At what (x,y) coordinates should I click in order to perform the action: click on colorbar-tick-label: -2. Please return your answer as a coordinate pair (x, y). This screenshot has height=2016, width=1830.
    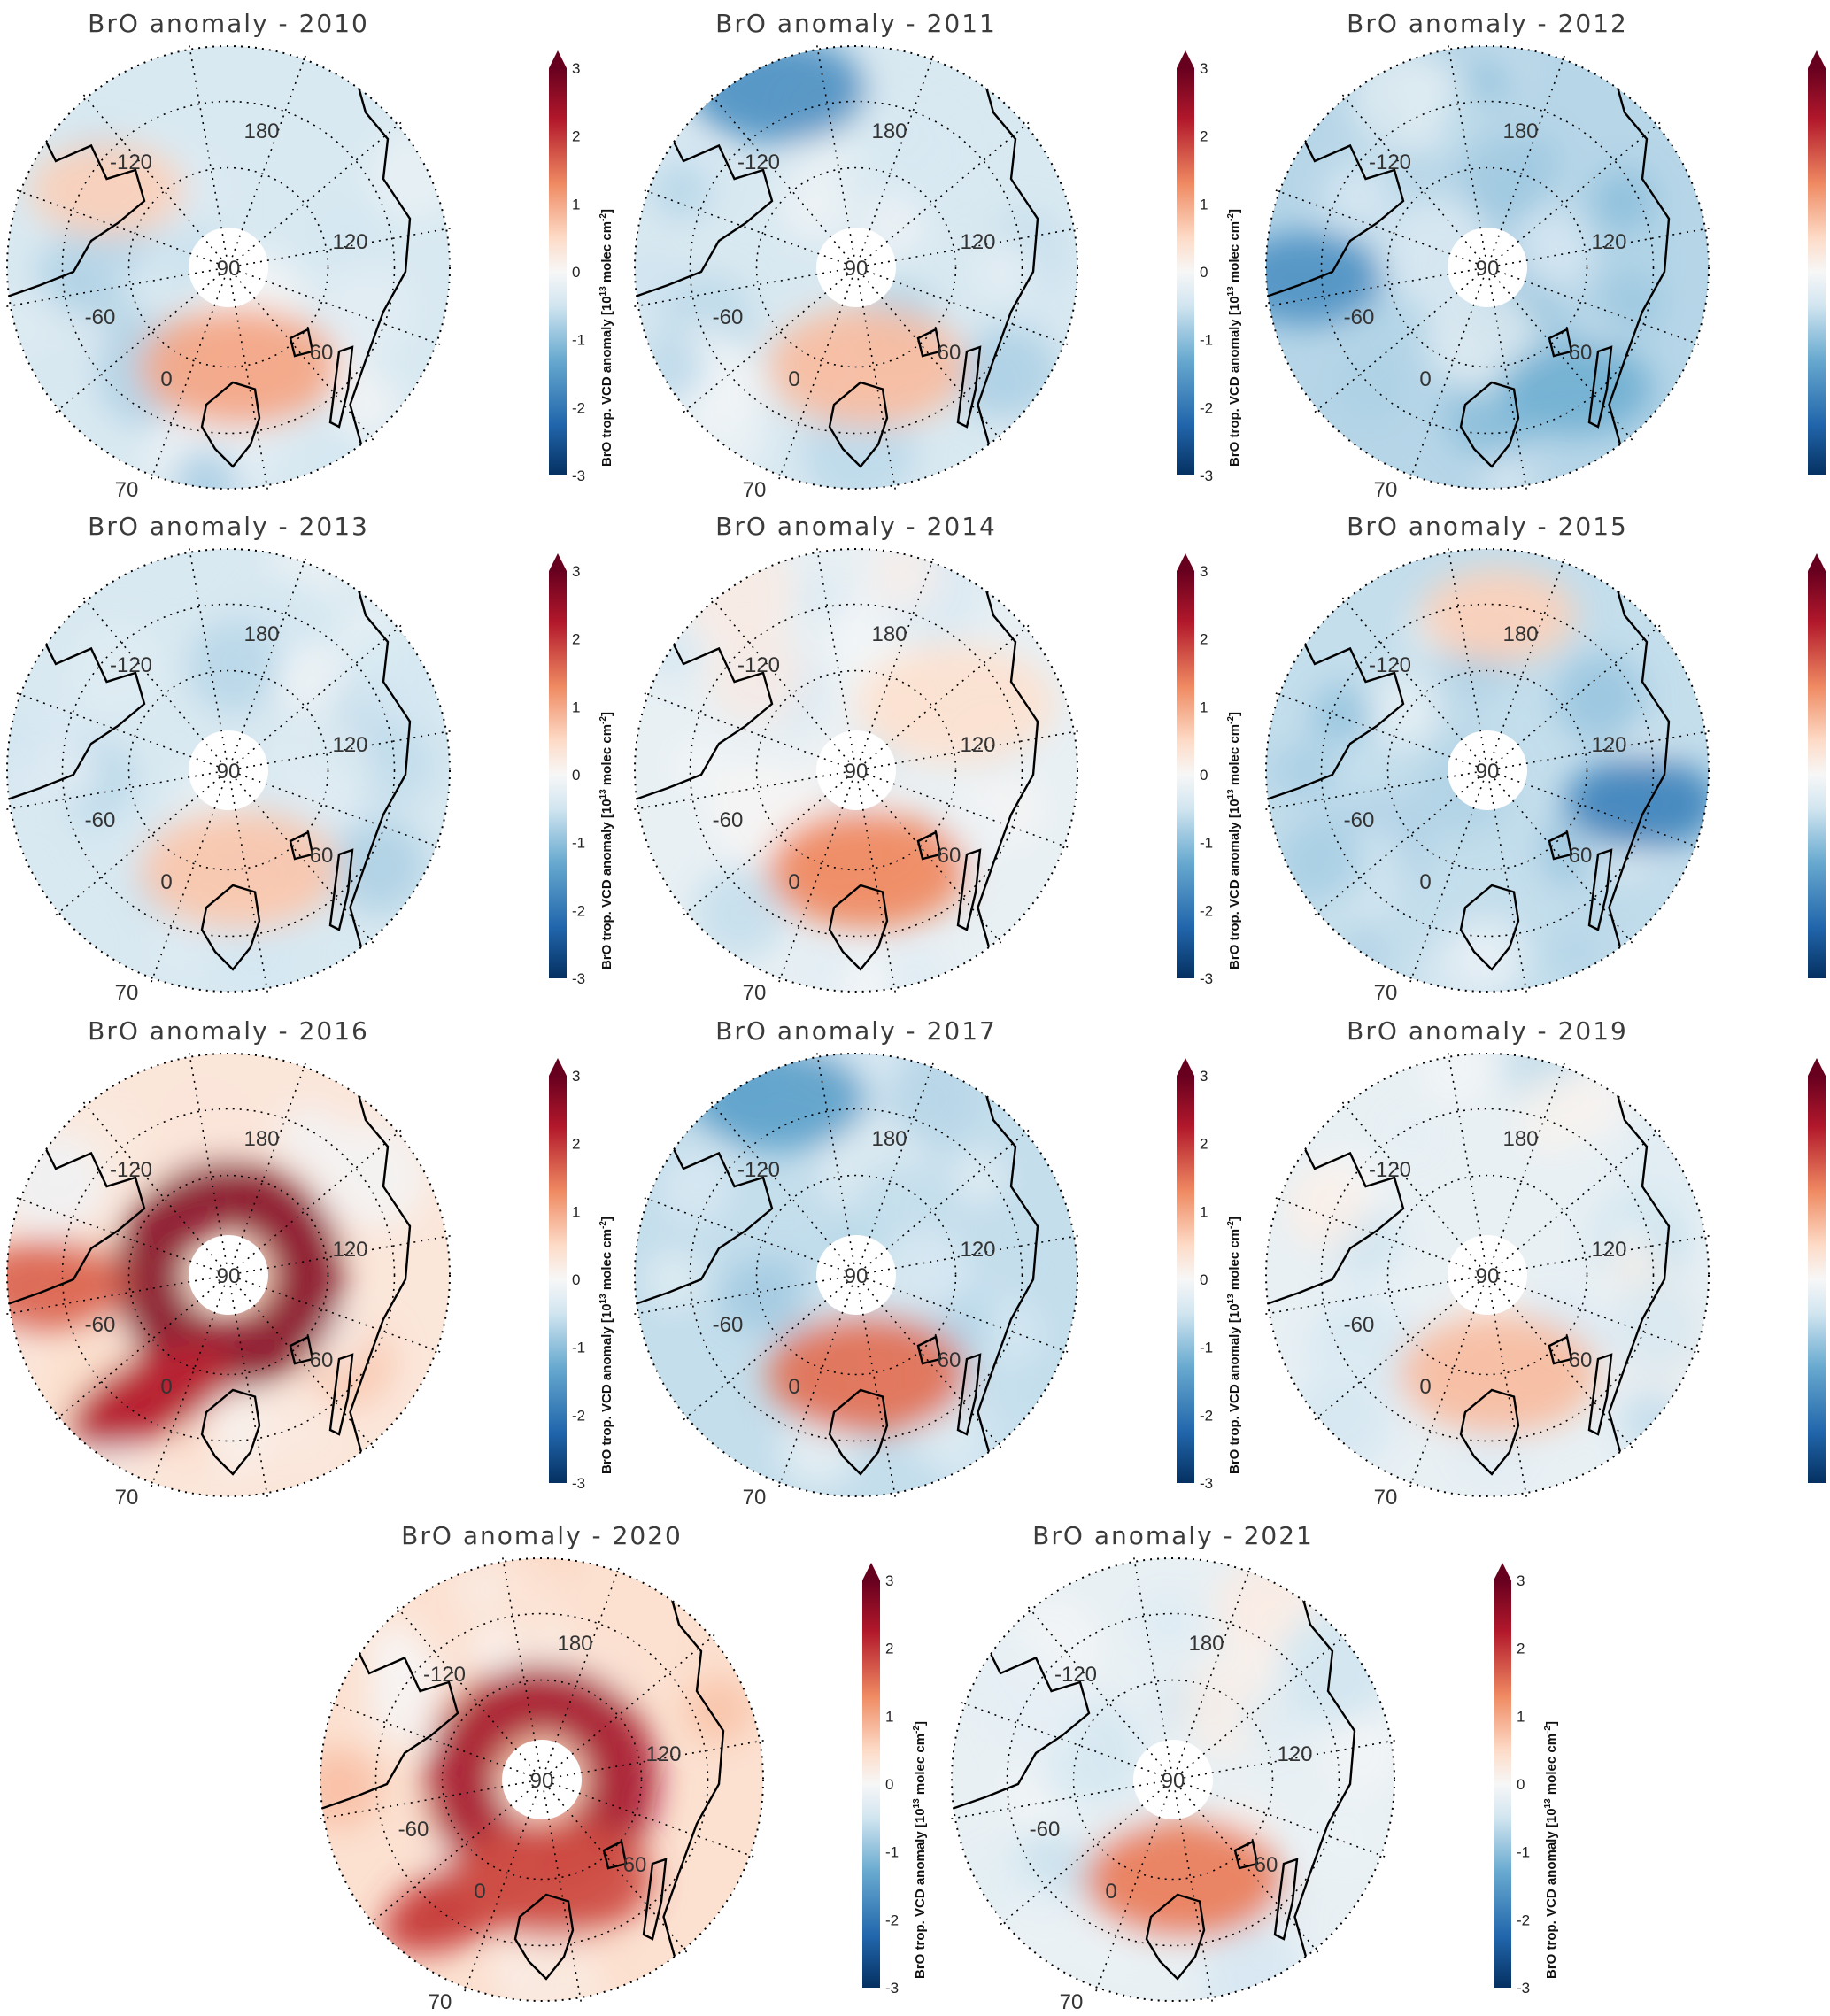
    Looking at the image, I should click on (1523, 1920).